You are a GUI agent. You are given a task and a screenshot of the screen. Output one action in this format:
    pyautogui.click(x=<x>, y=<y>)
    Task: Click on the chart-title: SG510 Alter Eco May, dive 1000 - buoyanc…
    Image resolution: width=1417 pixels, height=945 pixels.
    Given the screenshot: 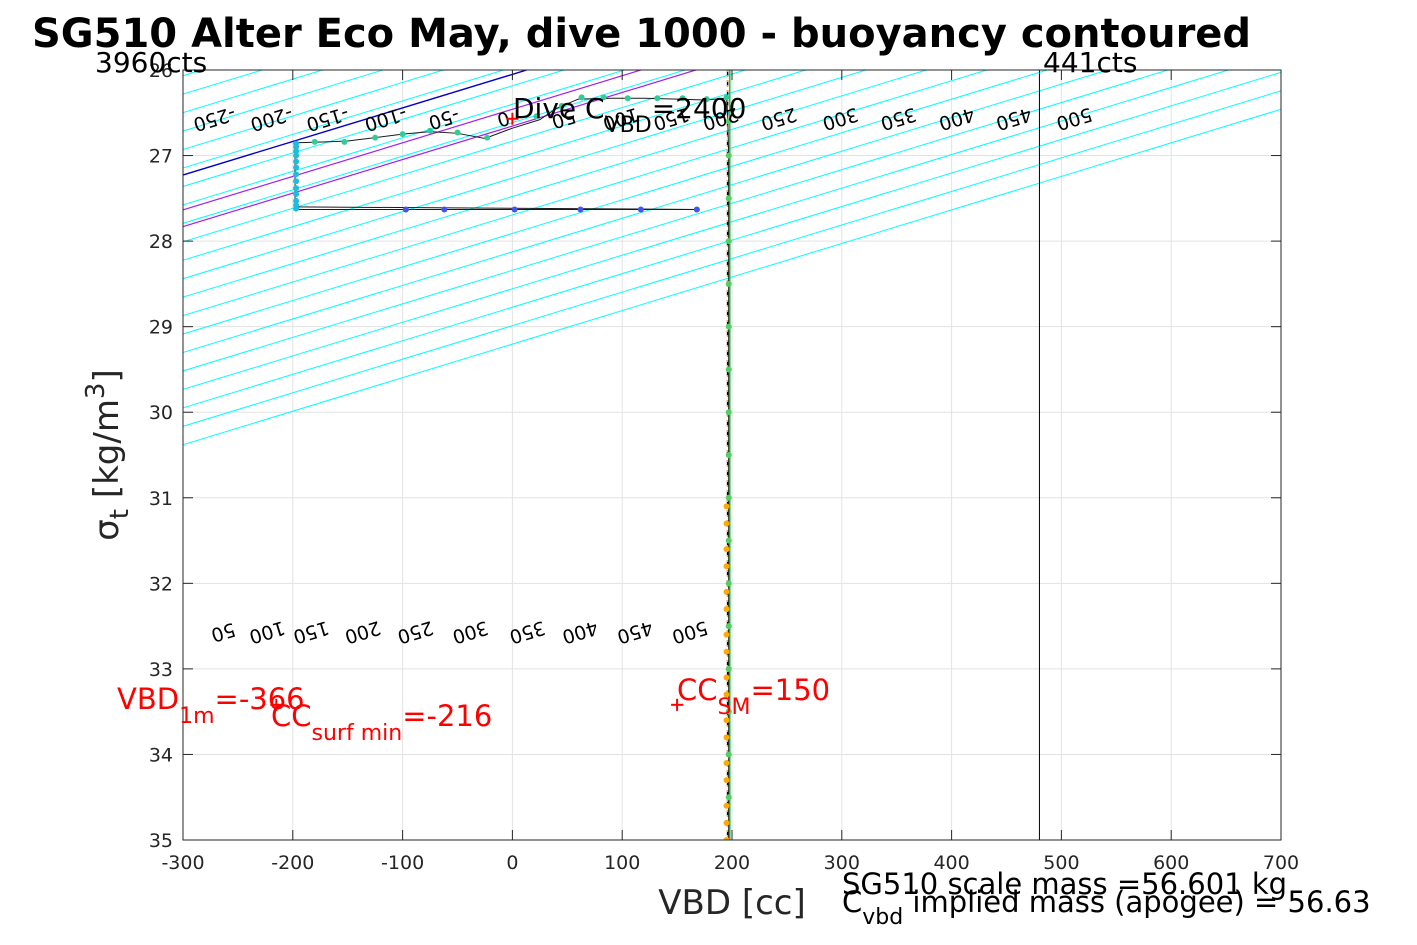 What is the action you would take?
    pyautogui.click(x=641, y=34)
    